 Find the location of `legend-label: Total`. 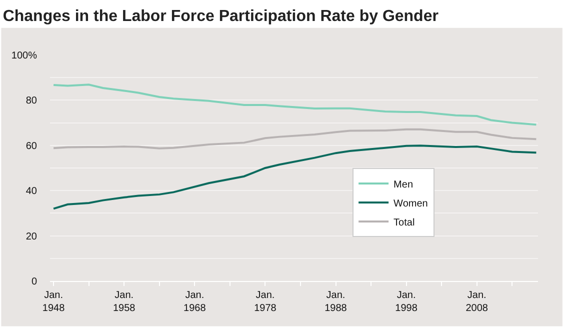

legend-label: Total is located at coordinates (404, 222).